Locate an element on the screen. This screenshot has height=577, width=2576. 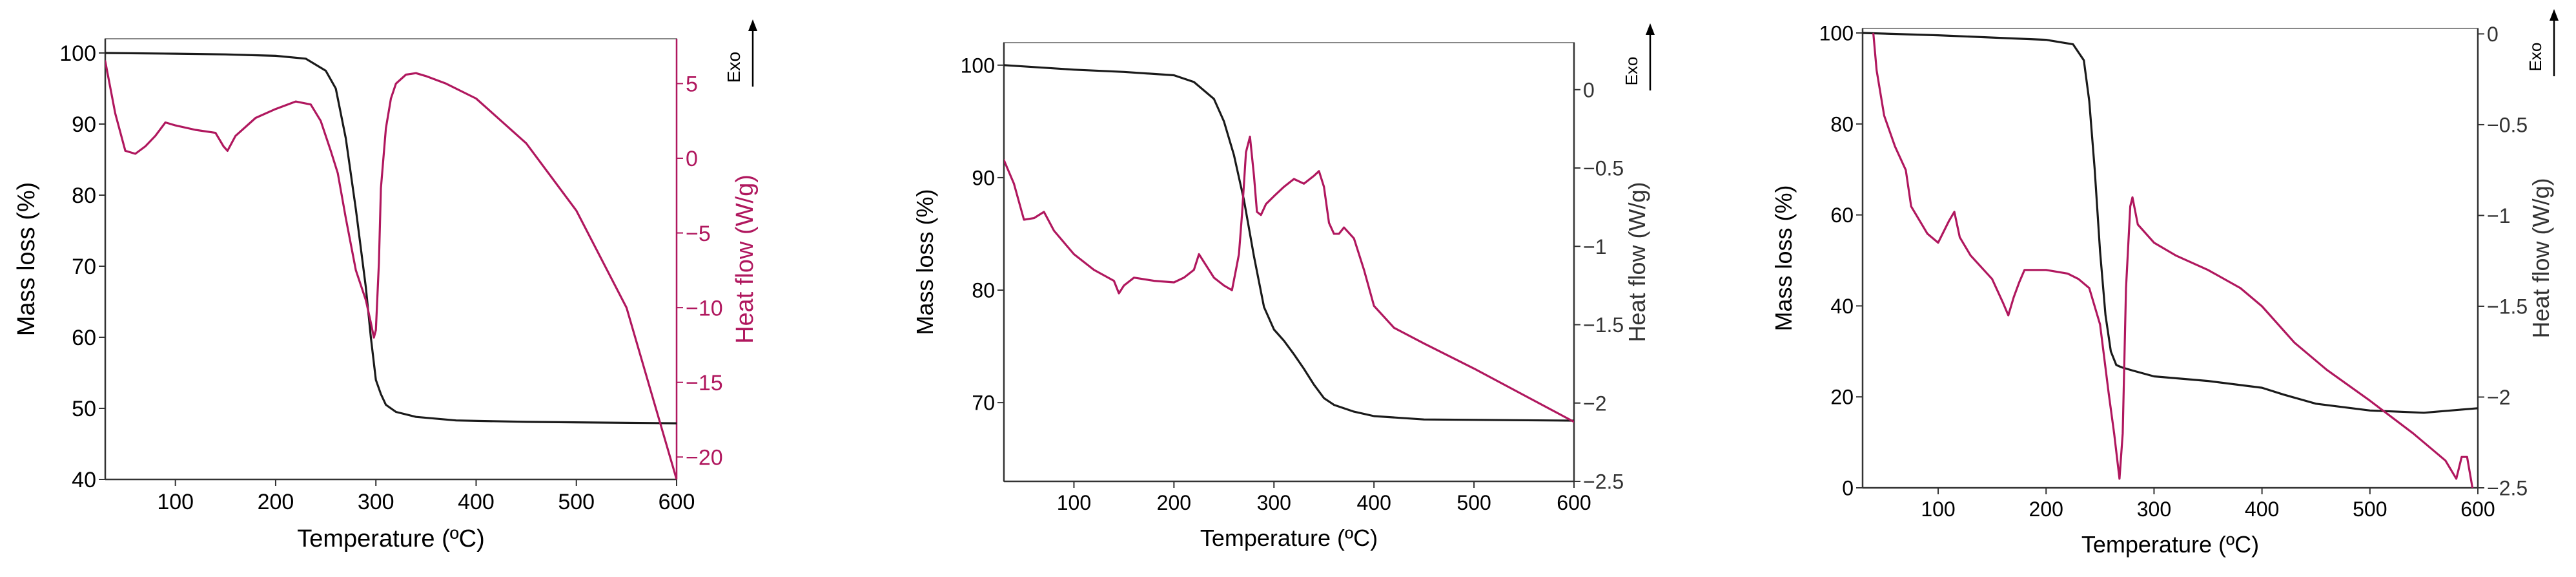
y2-tick-label: −10 is located at coordinates (704, 308).